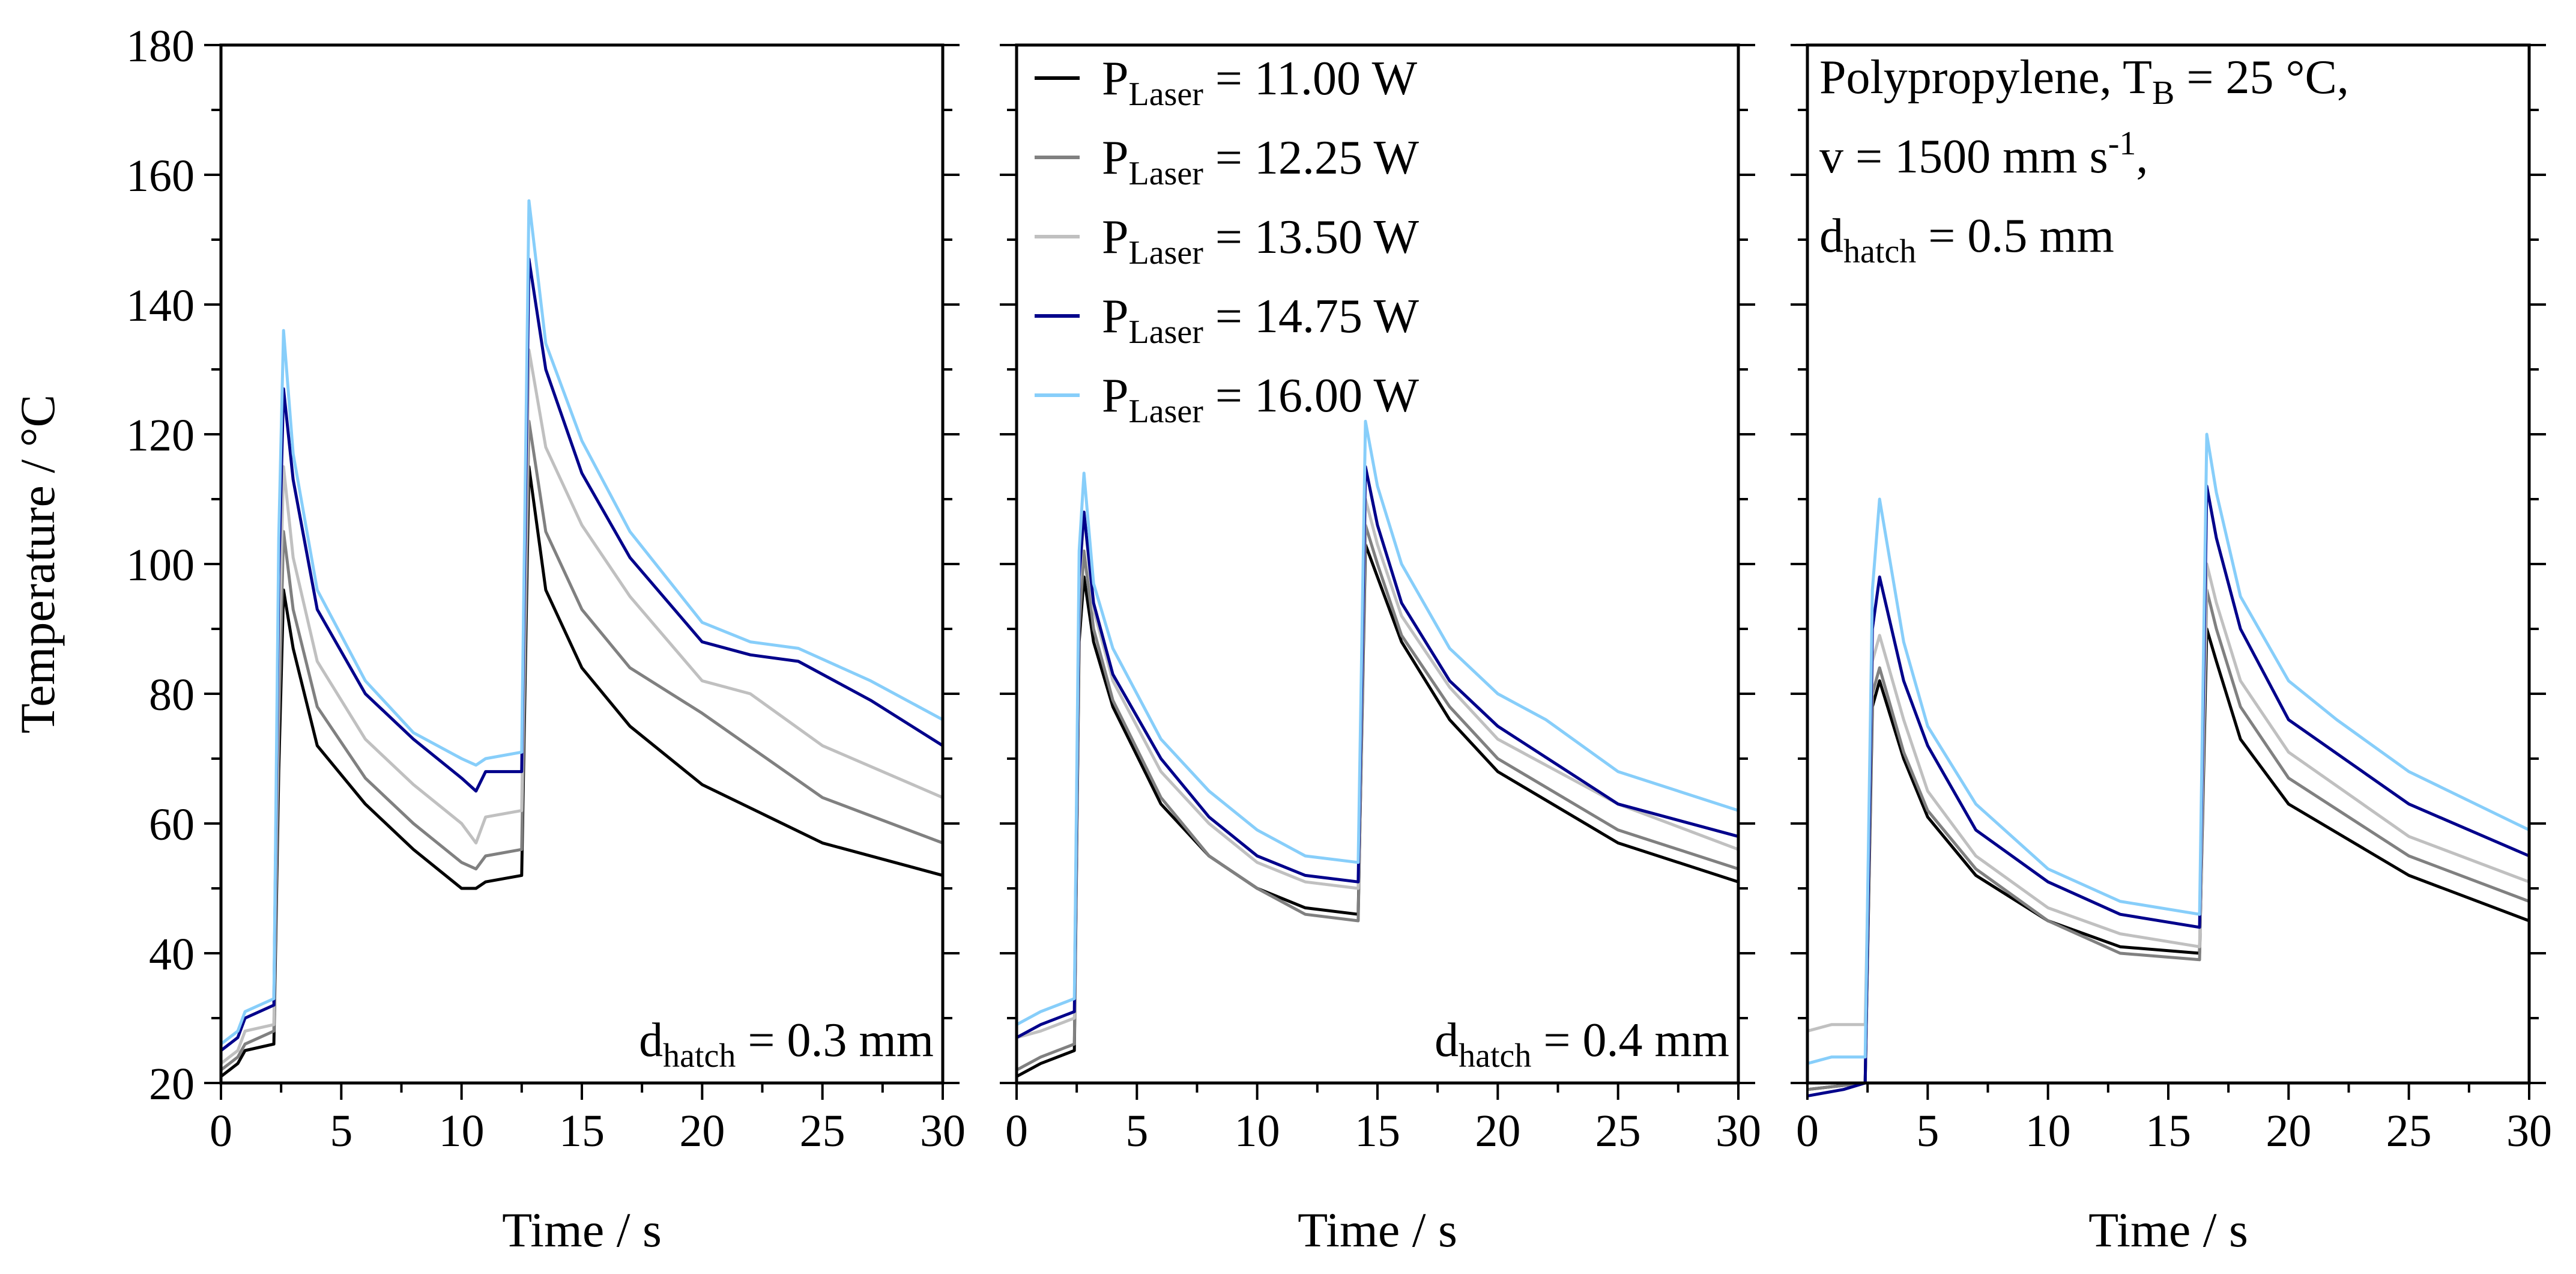  I want to click on x-axis-title-middle: Time / s, so click(1377, 1230).